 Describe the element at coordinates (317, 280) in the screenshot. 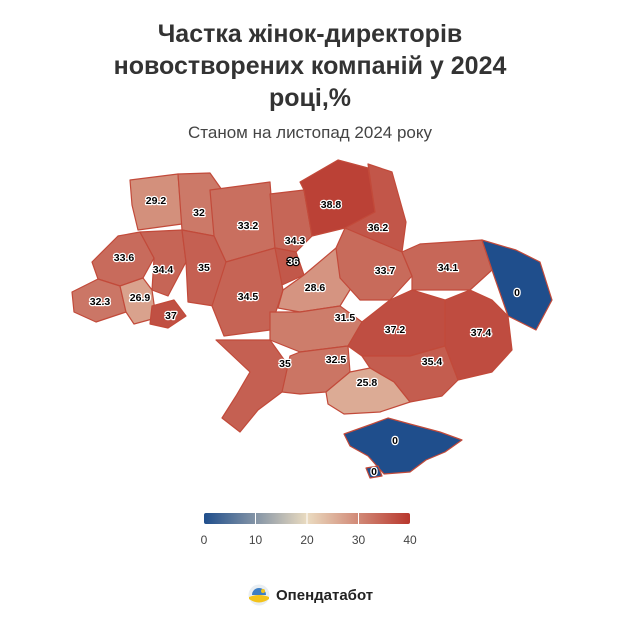

I see `region-cherkasy` at that location.